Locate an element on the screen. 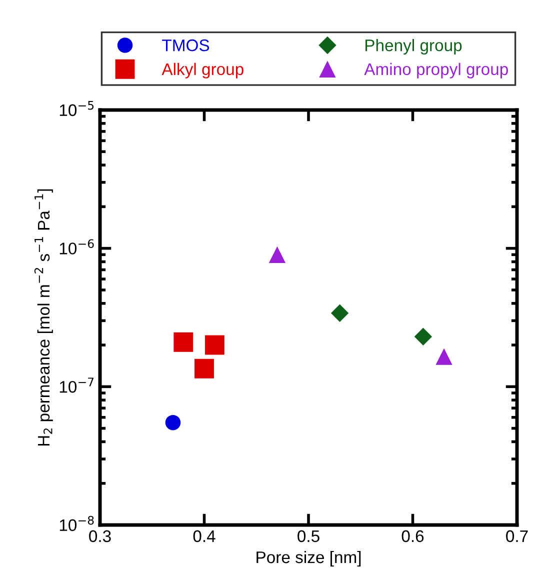 The height and width of the screenshot is (577, 533). x-axis-title: Pore size [nm] is located at coordinates (308, 558).